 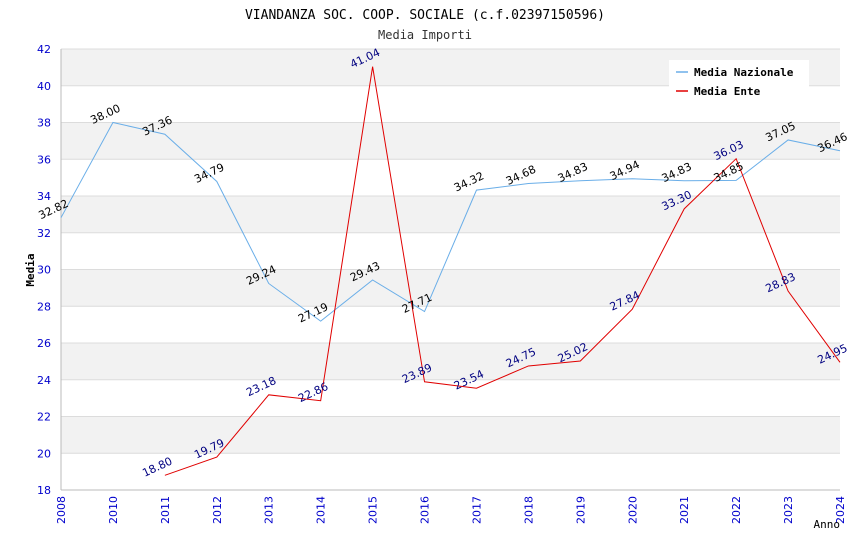 I want to click on y-tick-label: 32, so click(x=44, y=233).